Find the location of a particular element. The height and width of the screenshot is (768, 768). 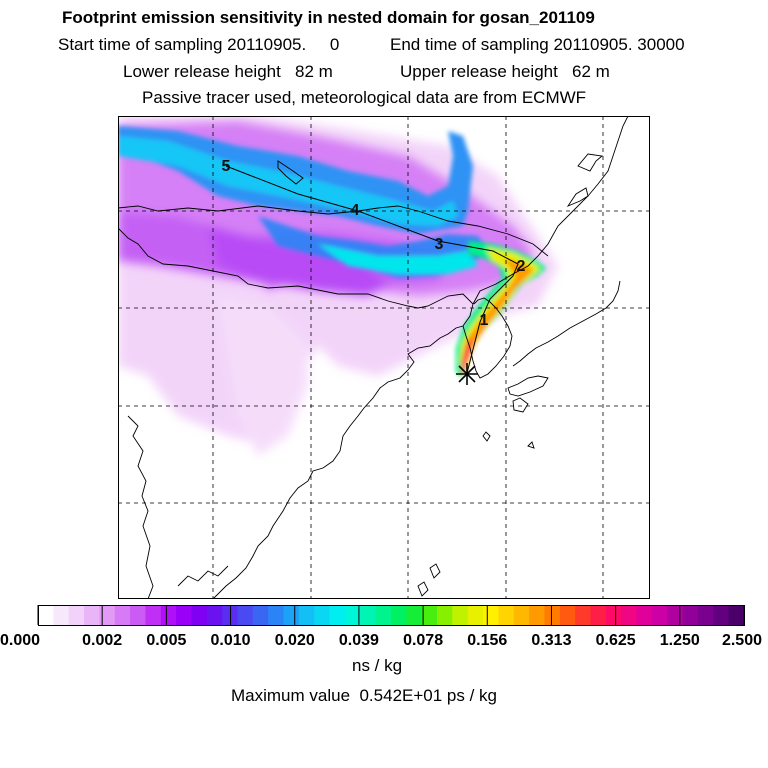

colorbar-tick-label: 0.000 is located at coordinates (20, 640).